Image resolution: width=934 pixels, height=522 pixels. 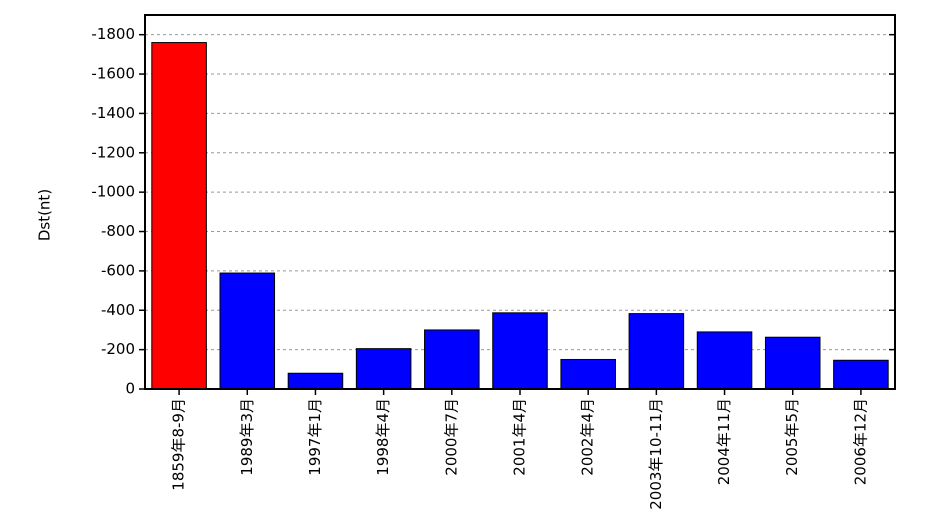 What do you see at coordinates (113, 74) in the screenshot?
I see `y-tick-label: -1600` at bounding box center [113, 74].